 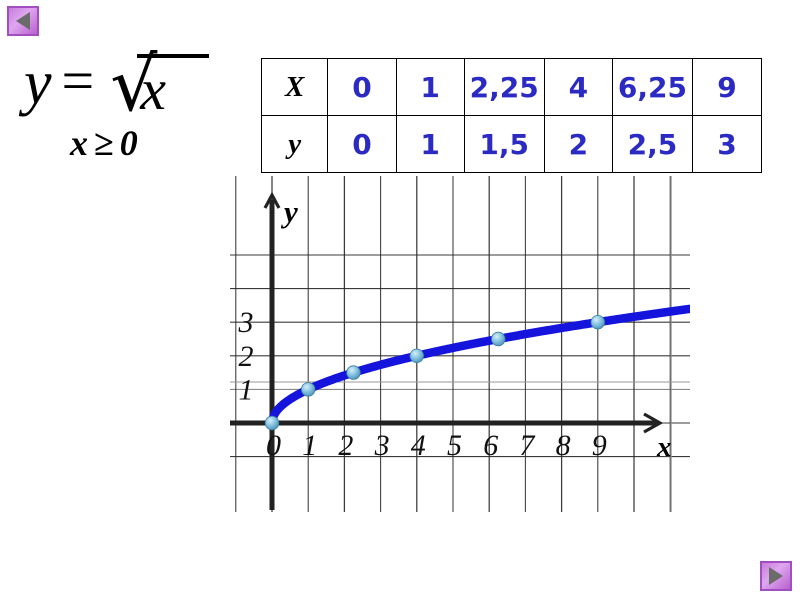 What do you see at coordinates (504, 144) in the screenshot?
I see `table-cell-y-2: 1,5` at bounding box center [504, 144].